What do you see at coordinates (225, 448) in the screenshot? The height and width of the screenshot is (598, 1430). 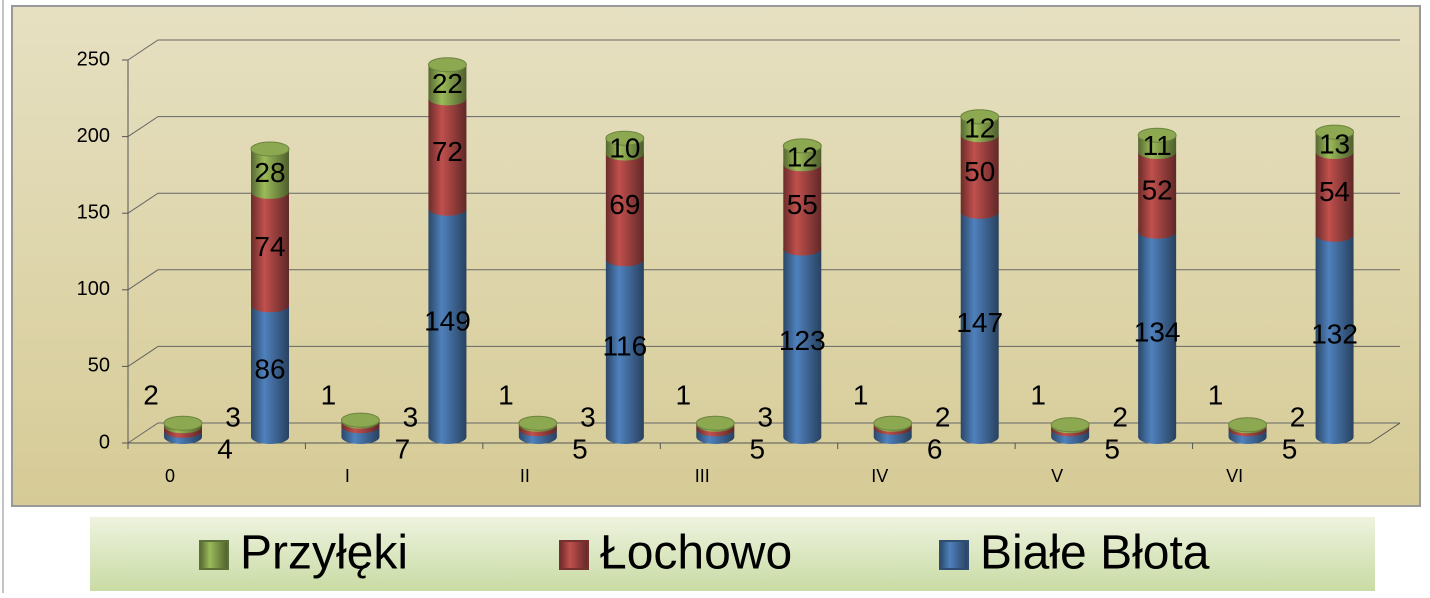 I see `value-label: 4` at bounding box center [225, 448].